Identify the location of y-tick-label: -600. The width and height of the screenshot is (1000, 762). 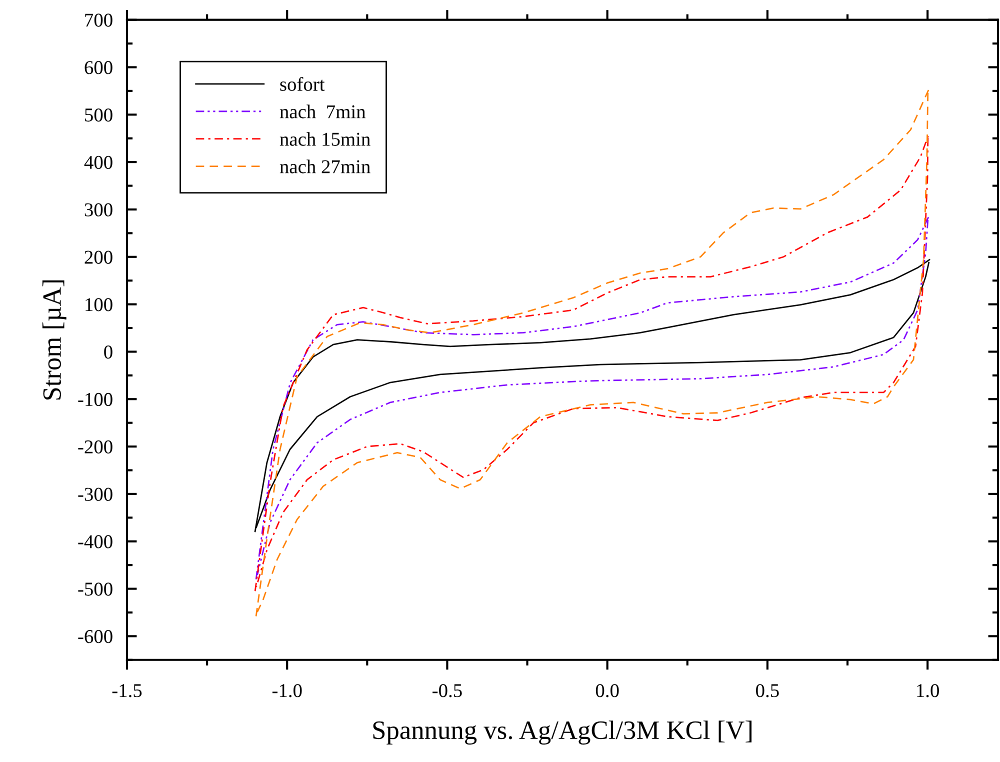
(95, 637).